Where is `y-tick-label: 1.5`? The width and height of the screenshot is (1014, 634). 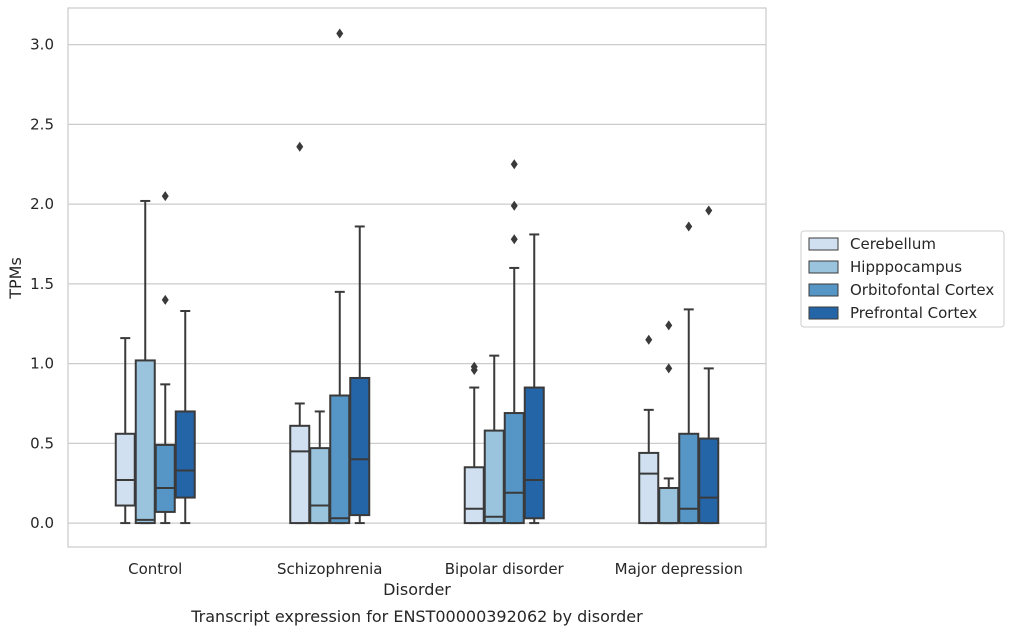 y-tick-label: 1.5 is located at coordinates (42, 284).